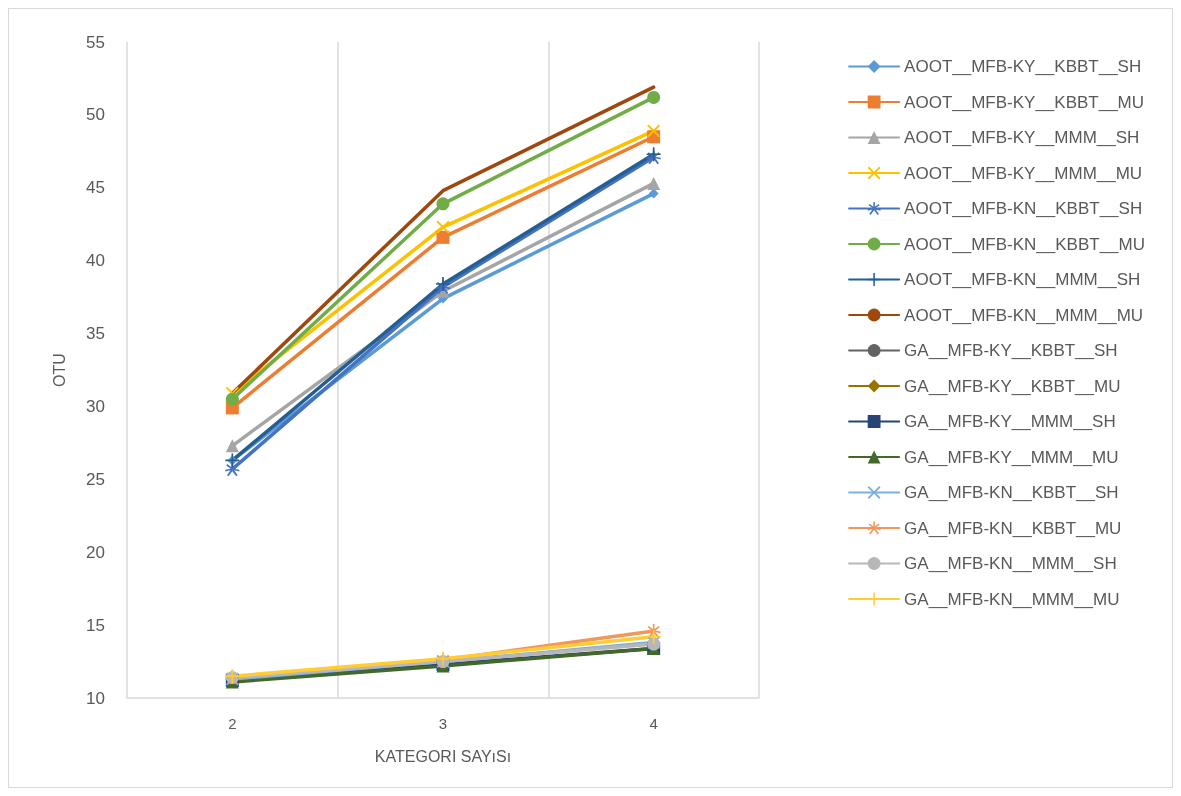 The height and width of the screenshot is (796, 1181). Describe the element at coordinates (1013, 528) in the screenshot. I see `legend-label: GA__MFB-KN__KBBT__MU` at that location.